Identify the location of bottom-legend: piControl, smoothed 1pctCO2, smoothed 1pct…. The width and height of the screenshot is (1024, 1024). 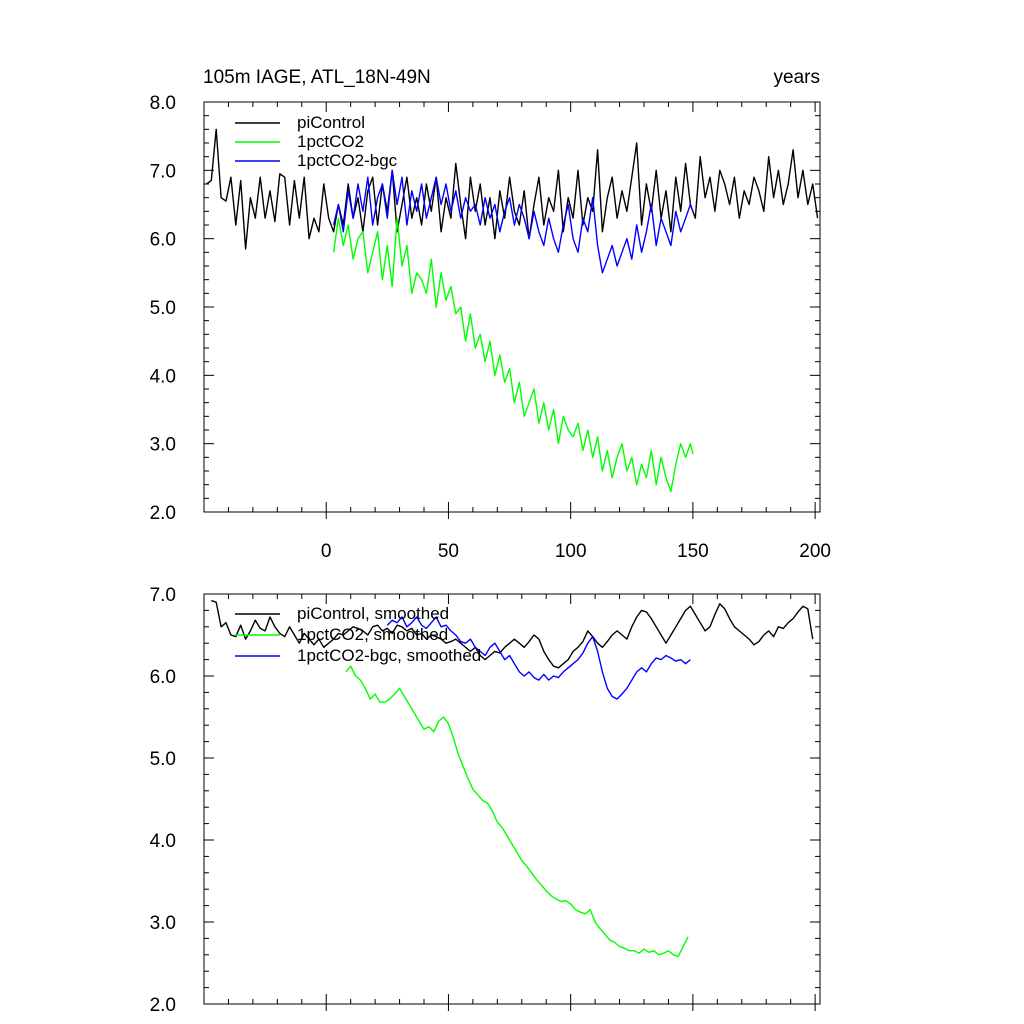
(358, 634).